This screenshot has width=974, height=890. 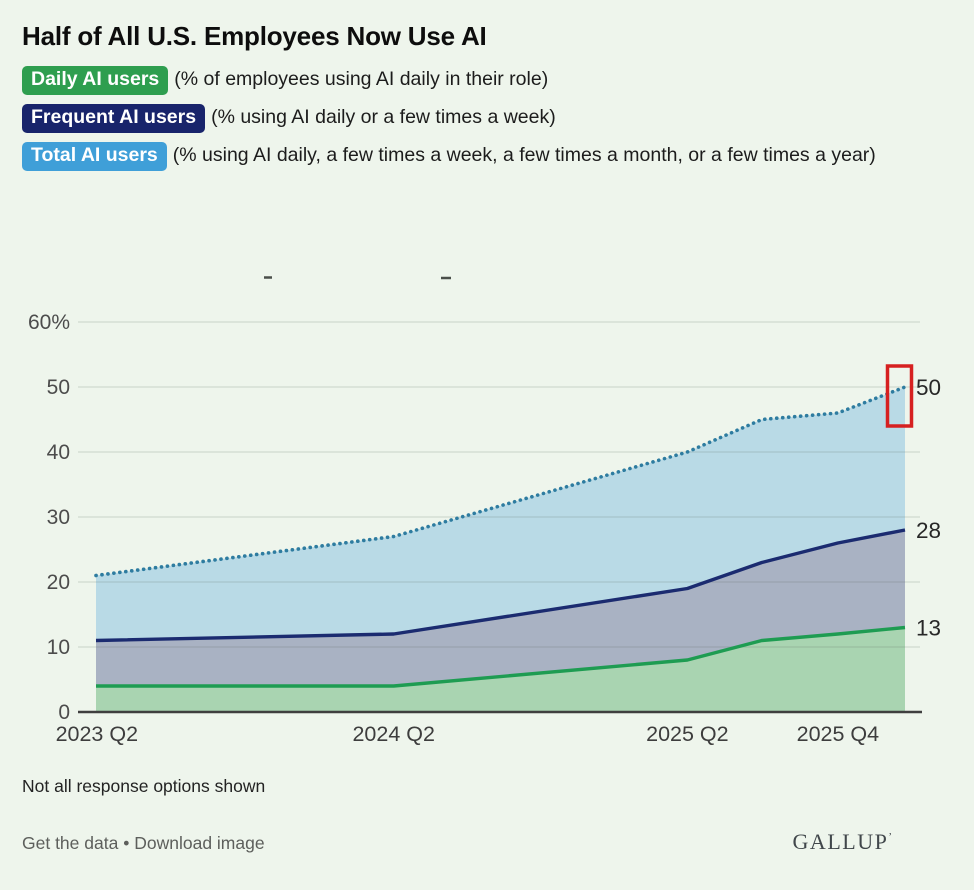 I want to click on y-tick-label-0: 0, so click(x=64, y=712).